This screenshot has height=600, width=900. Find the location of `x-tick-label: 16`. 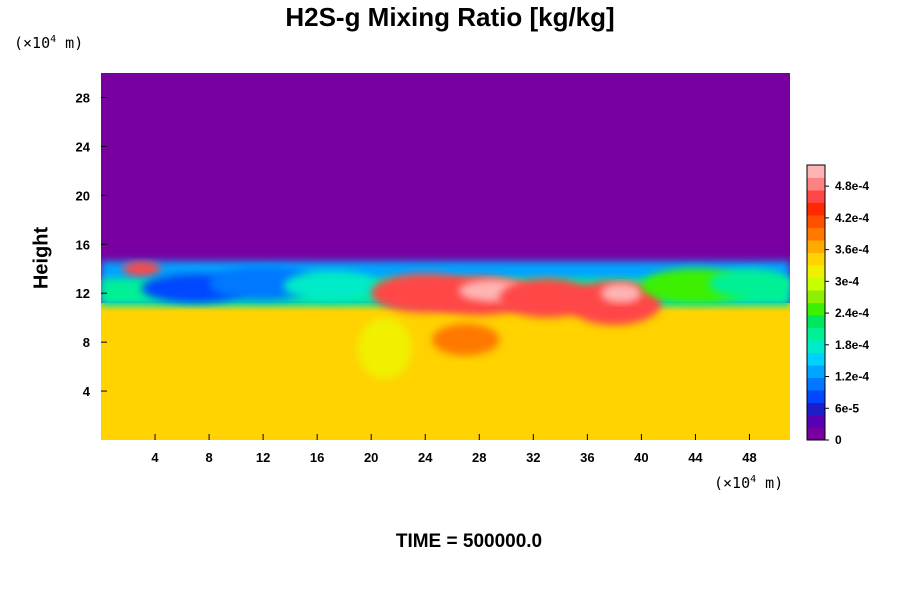

x-tick-label: 16 is located at coordinates (317, 457).